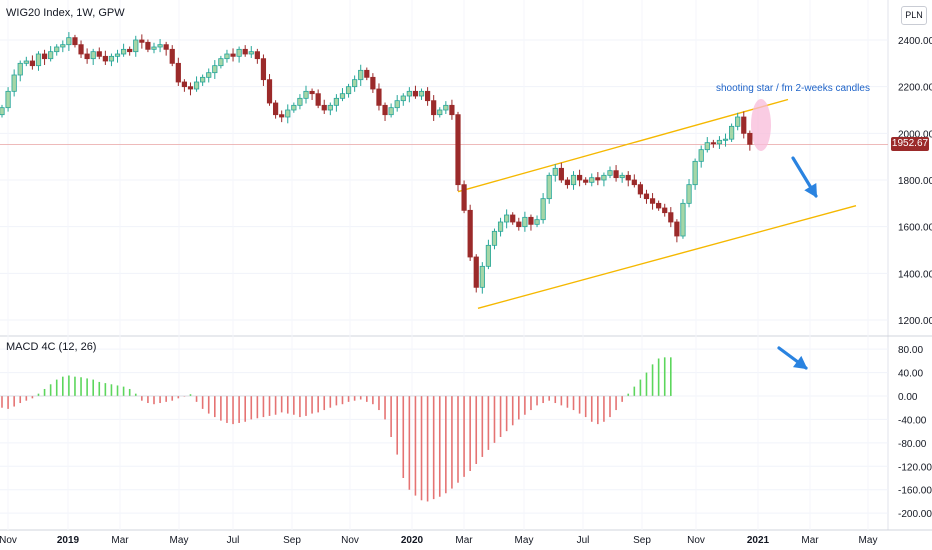  Describe the element at coordinates (910, 144) in the screenshot. I see `last-price-badge: 1952.67` at that location.